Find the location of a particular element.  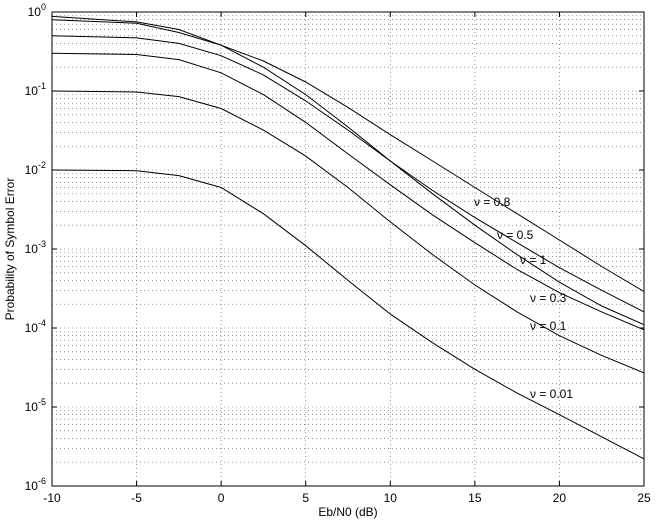

y-tick-label: 10⁰ is located at coordinates (37, 10).